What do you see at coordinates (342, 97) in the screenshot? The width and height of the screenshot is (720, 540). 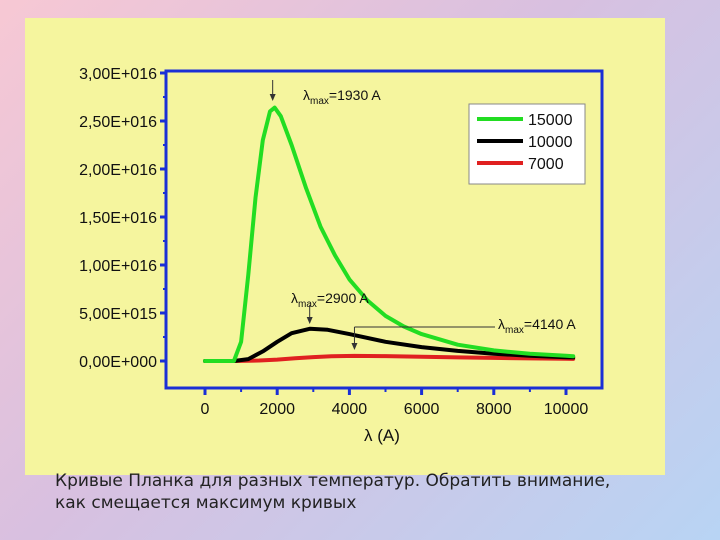 I see `annotation-1930: λmax=1930 A` at bounding box center [342, 97].